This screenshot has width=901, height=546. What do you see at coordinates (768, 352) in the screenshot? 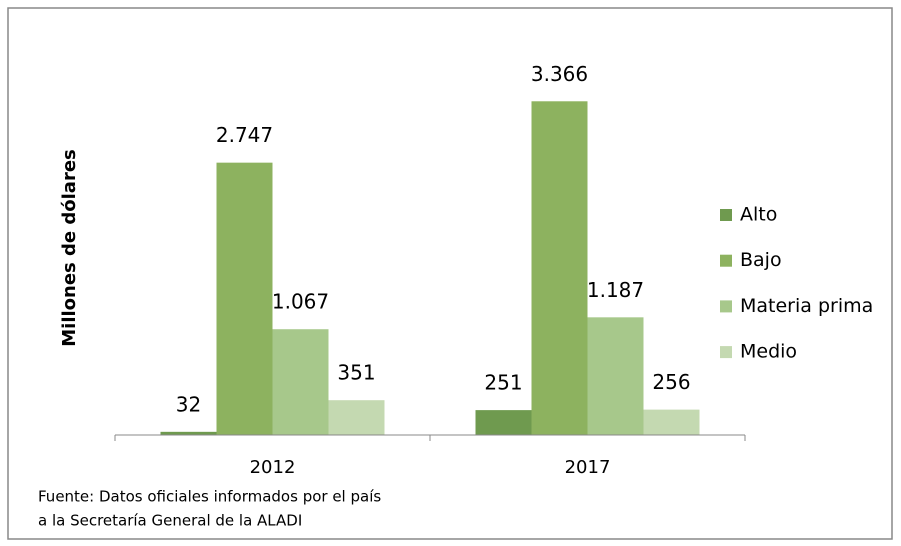
I see `legend-label: Medio` at bounding box center [768, 352].